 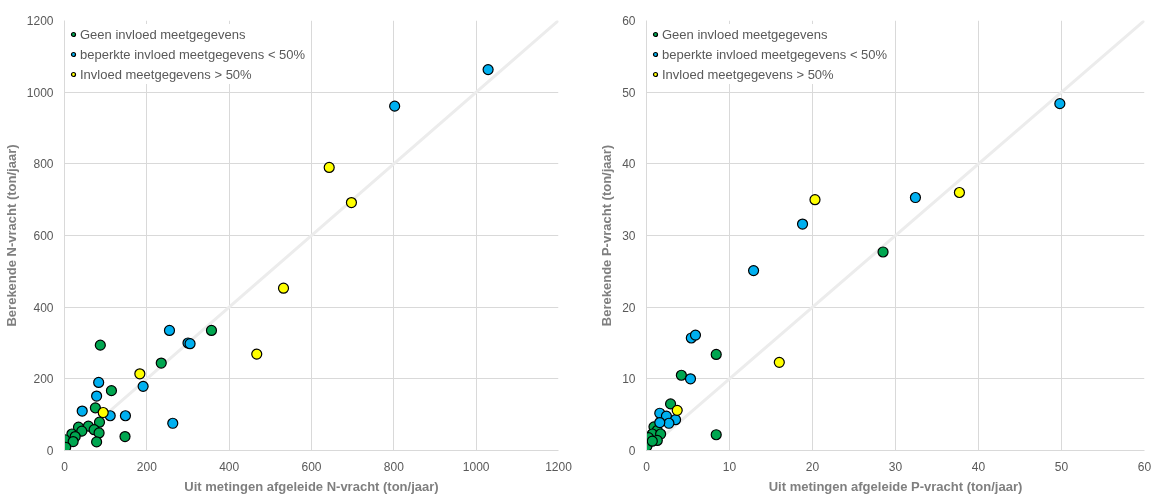 I want to click on x-tick-label: 600, so click(x=311, y=466).